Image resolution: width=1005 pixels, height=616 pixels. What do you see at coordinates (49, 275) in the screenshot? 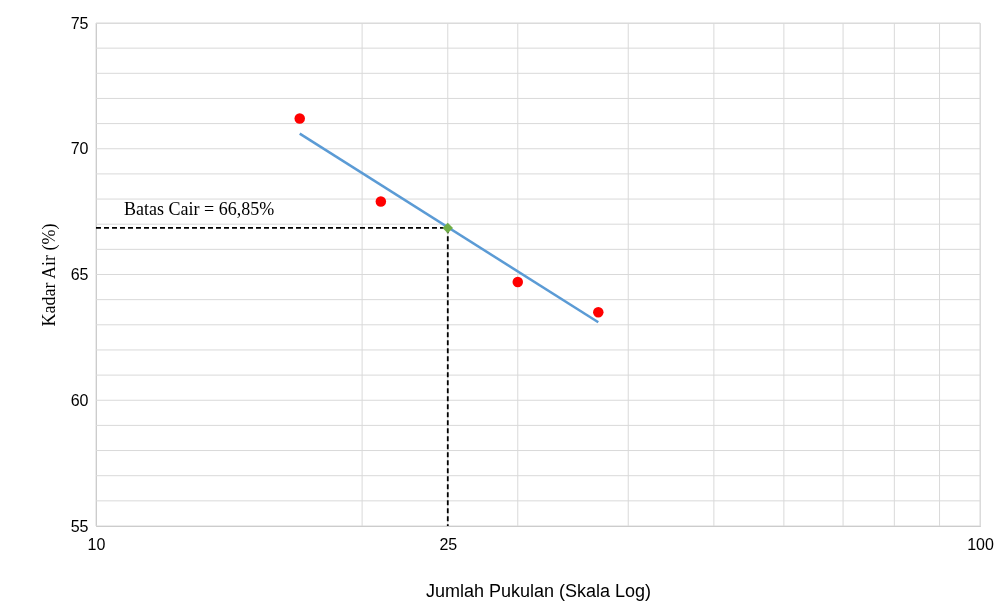
I see `y-axis-title: Kadar Air (%)` at bounding box center [49, 275].